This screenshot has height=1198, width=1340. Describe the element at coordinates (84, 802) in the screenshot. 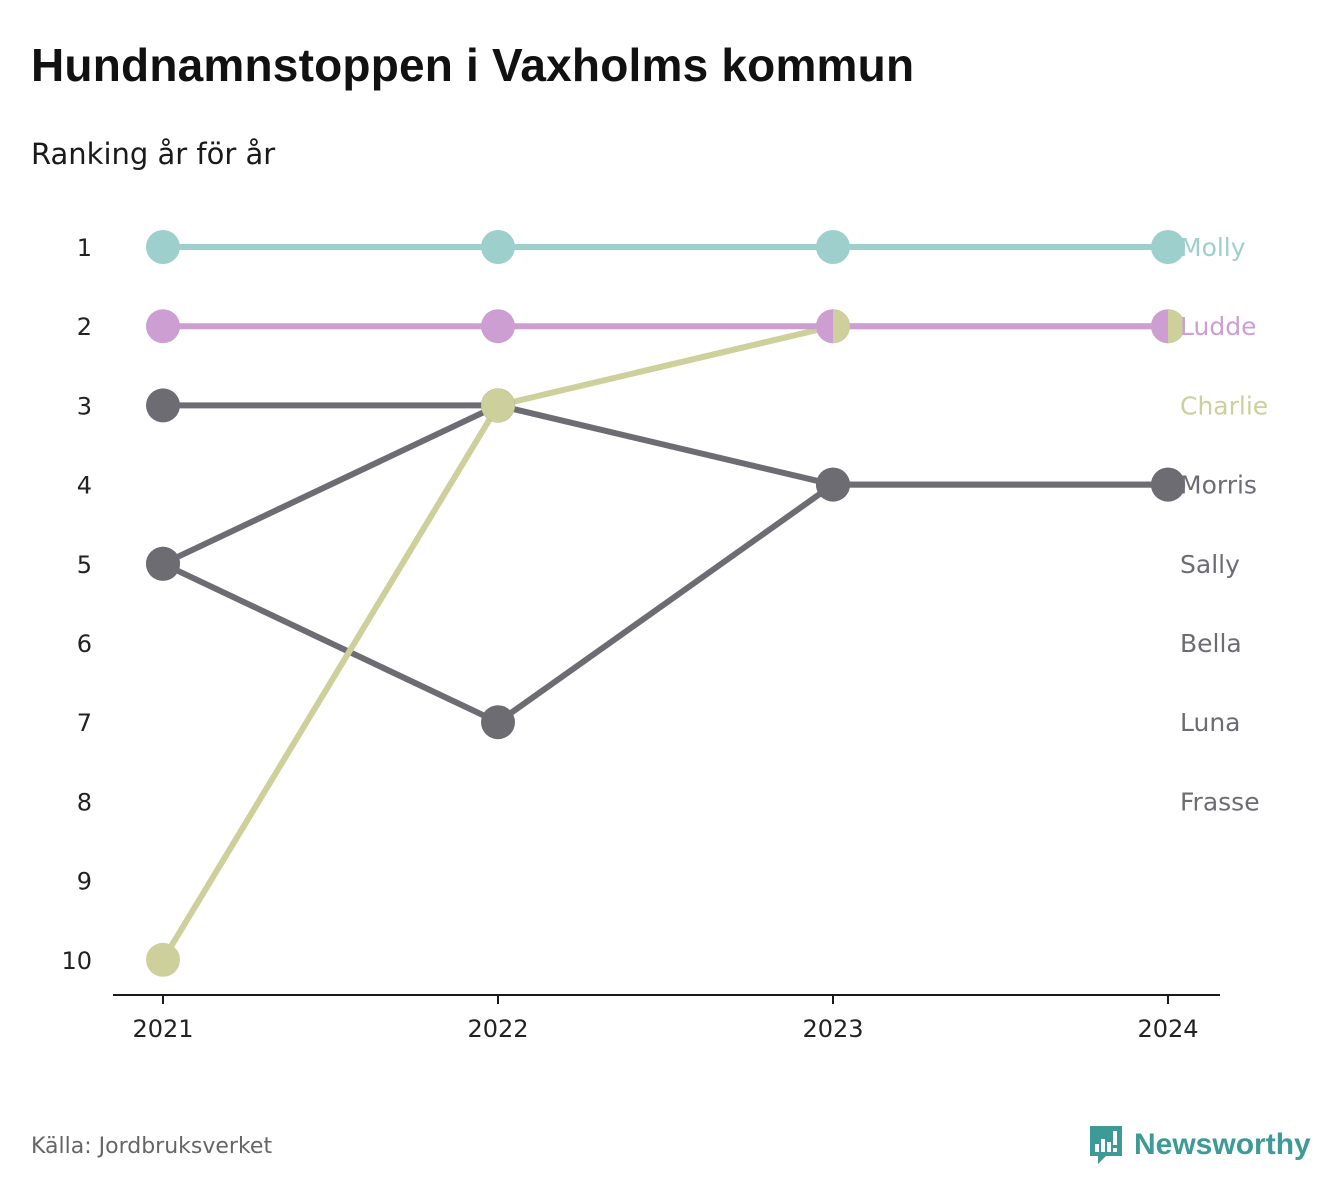

I see `y-tick-label: 8` at that location.